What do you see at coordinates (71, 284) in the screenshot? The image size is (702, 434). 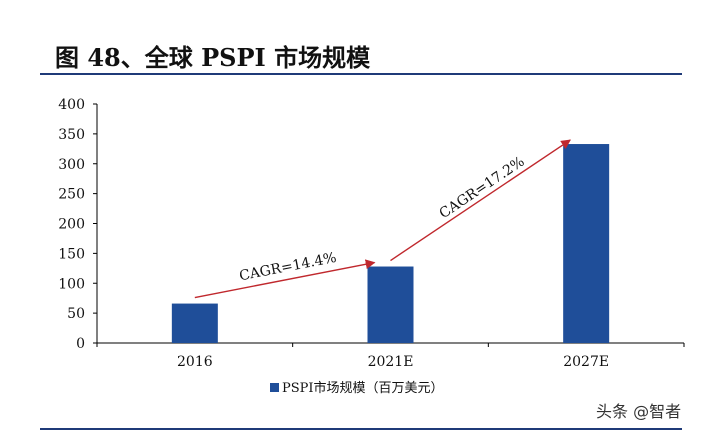 I see `y-tick-label: 100` at bounding box center [71, 284].